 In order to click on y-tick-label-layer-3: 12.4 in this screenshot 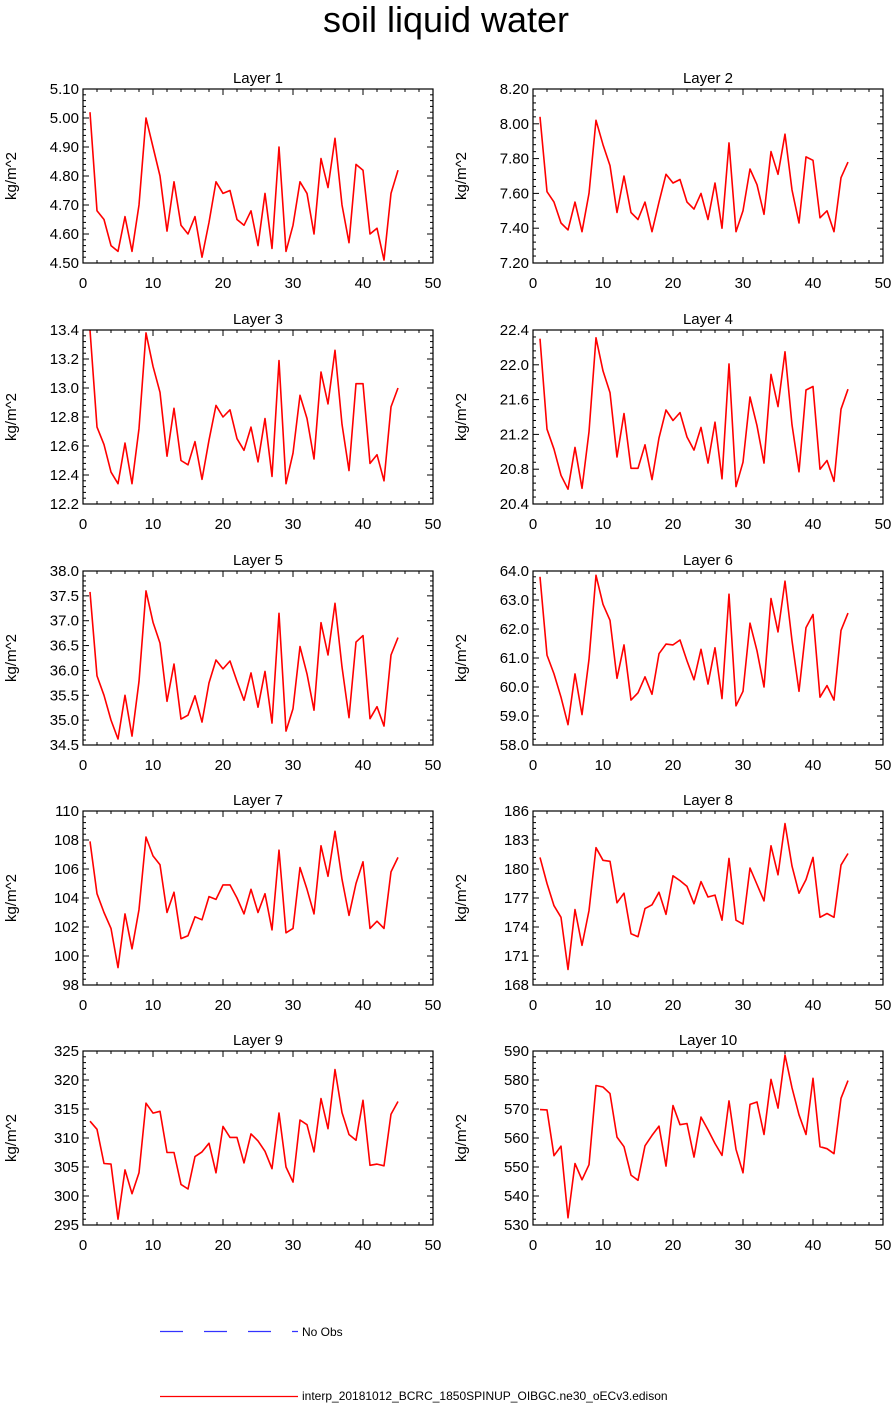, I will do `click(64, 475)`.